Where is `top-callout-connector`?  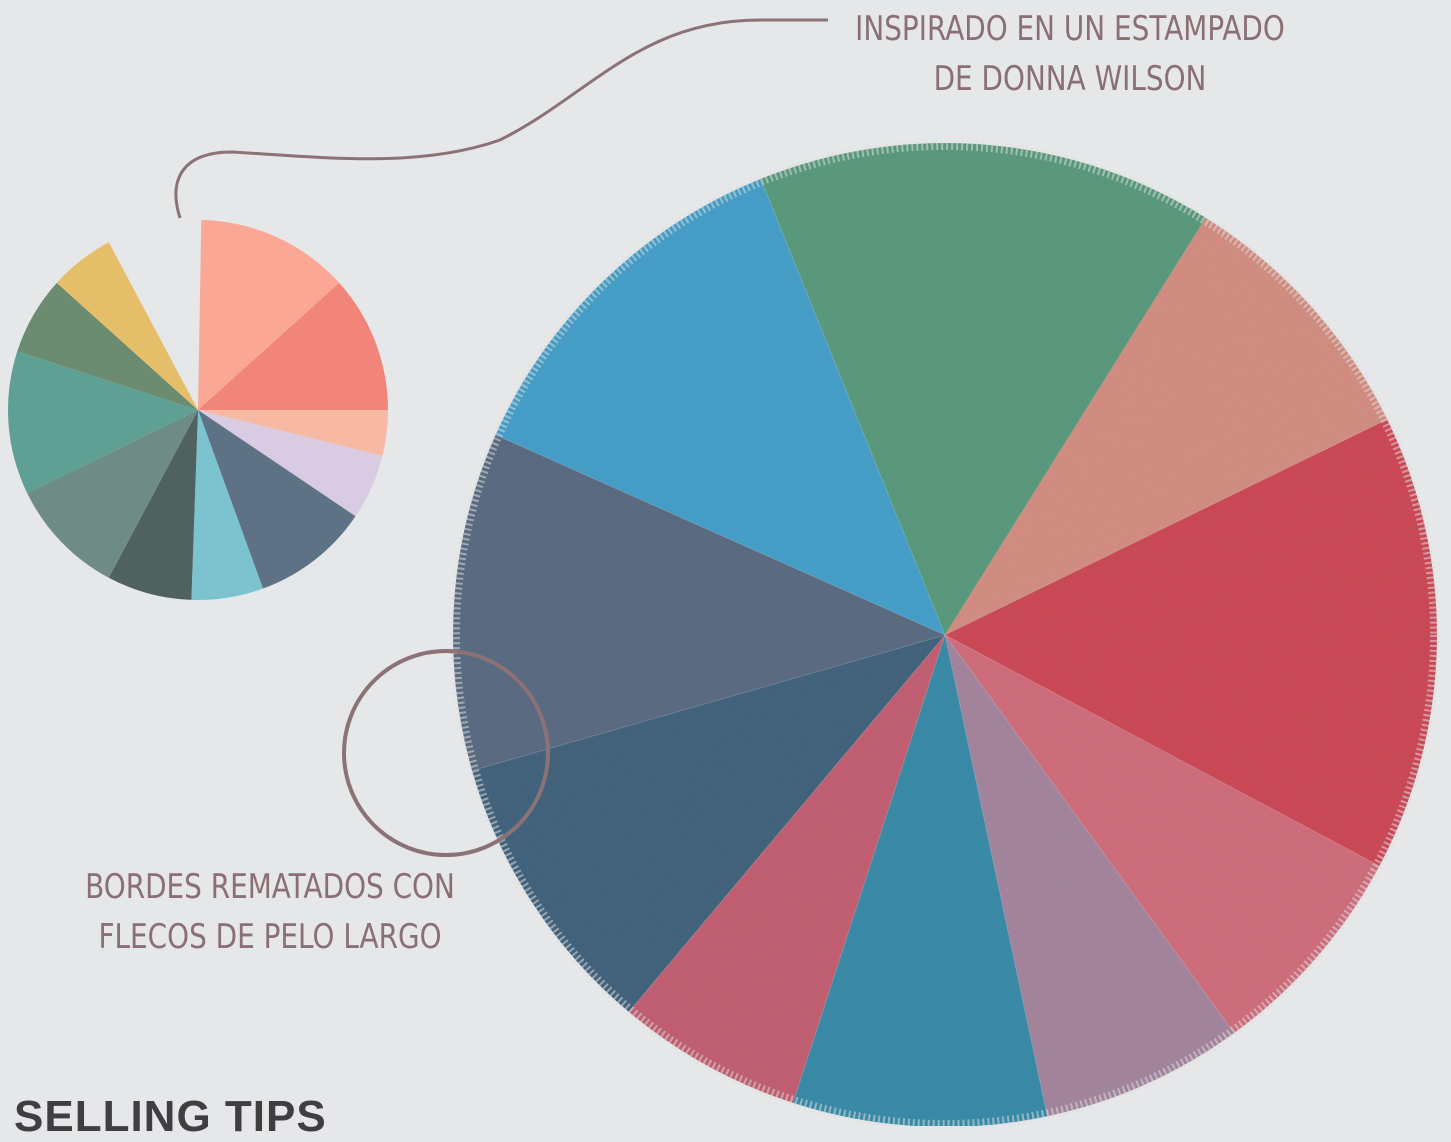
top-callout-connector is located at coordinates (501, 118).